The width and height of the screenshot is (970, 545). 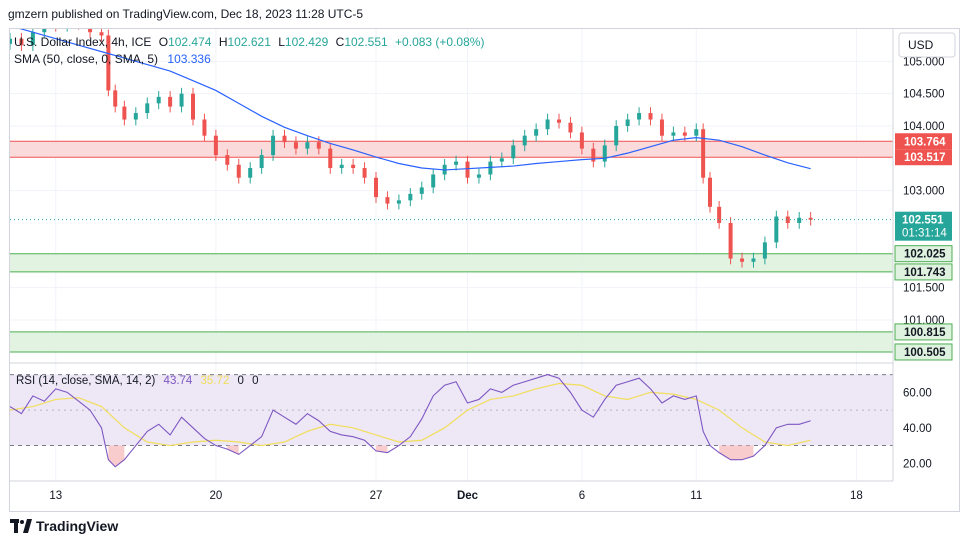 I want to click on zone-price-tag-label: 102.025, so click(x=925, y=255).